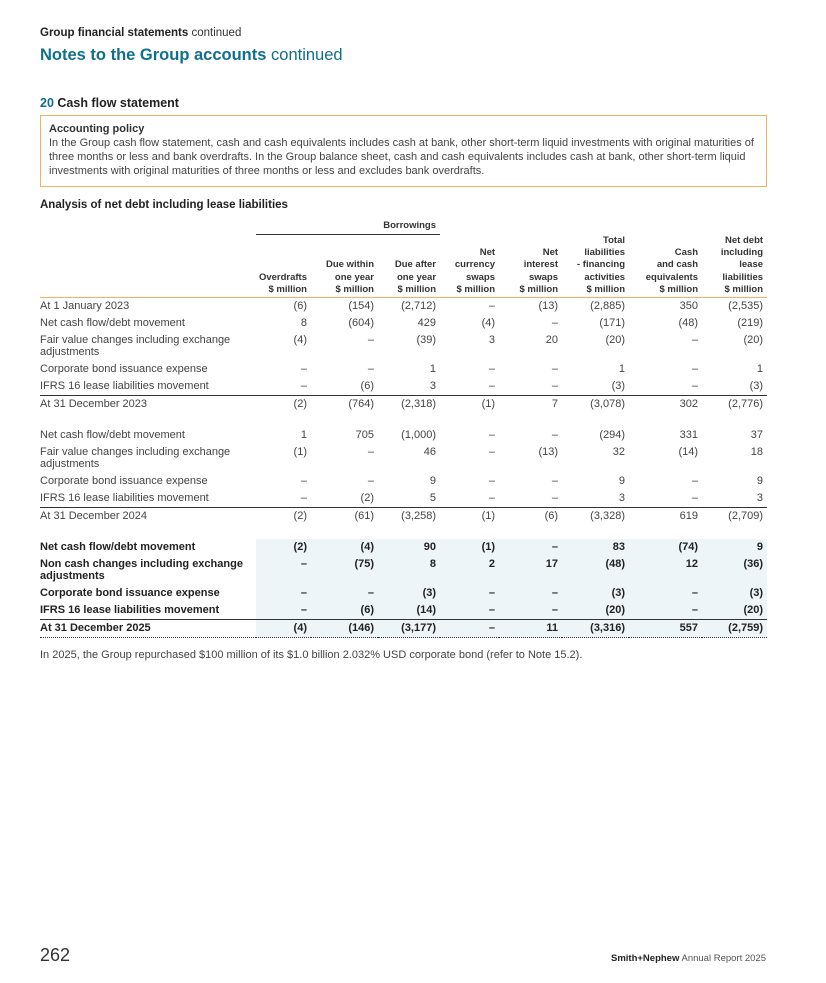 The width and height of the screenshot is (826, 983). Describe the element at coordinates (552, 340) in the screenshot. I see `cell: 20` at that location.